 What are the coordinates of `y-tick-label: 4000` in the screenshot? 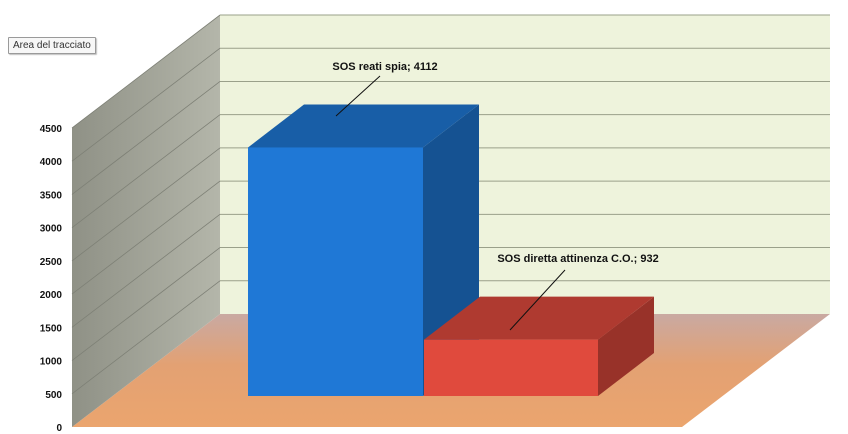 It's located at (51, 162).